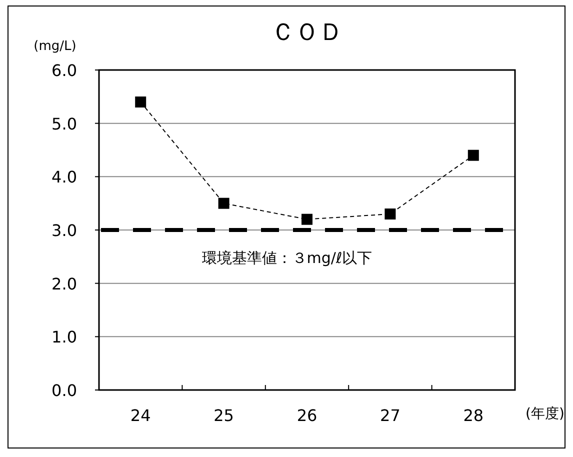 The image size is (573, 457). I want to click on y-tick-label: 4.0, so click(64, 177).